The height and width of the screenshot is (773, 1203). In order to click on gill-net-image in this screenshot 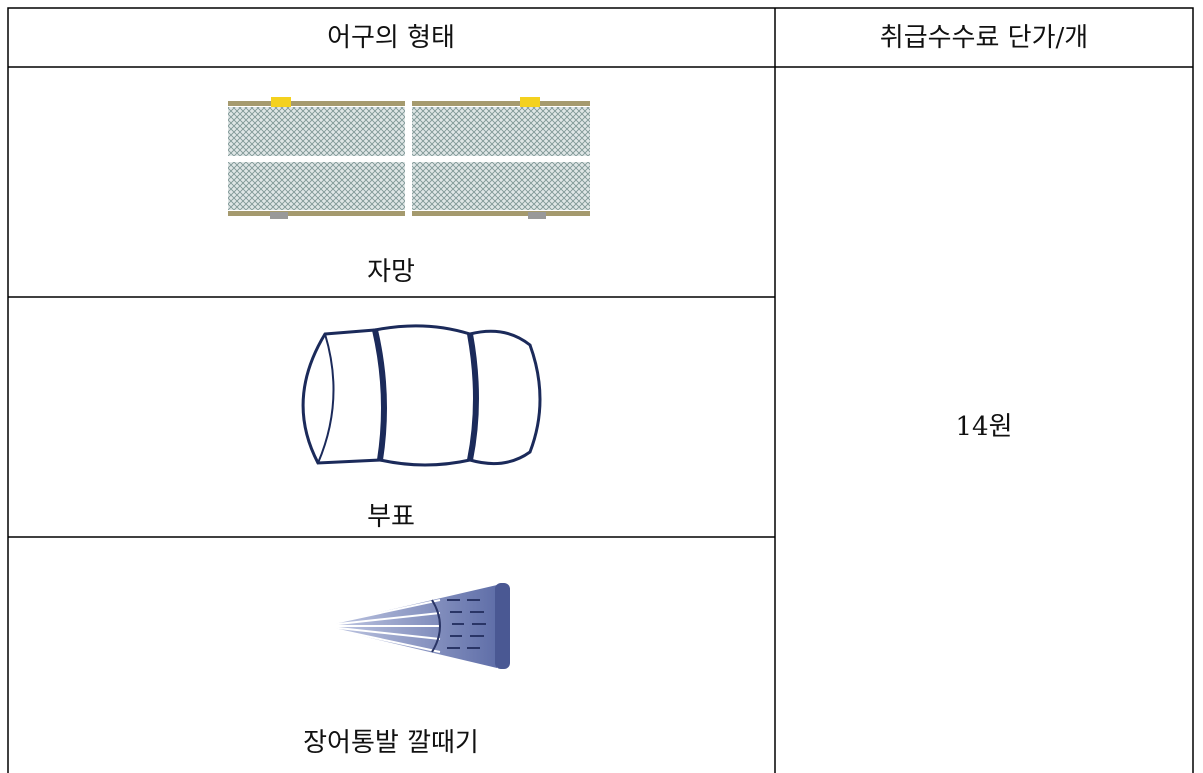, I will do `click(409, 158)`.